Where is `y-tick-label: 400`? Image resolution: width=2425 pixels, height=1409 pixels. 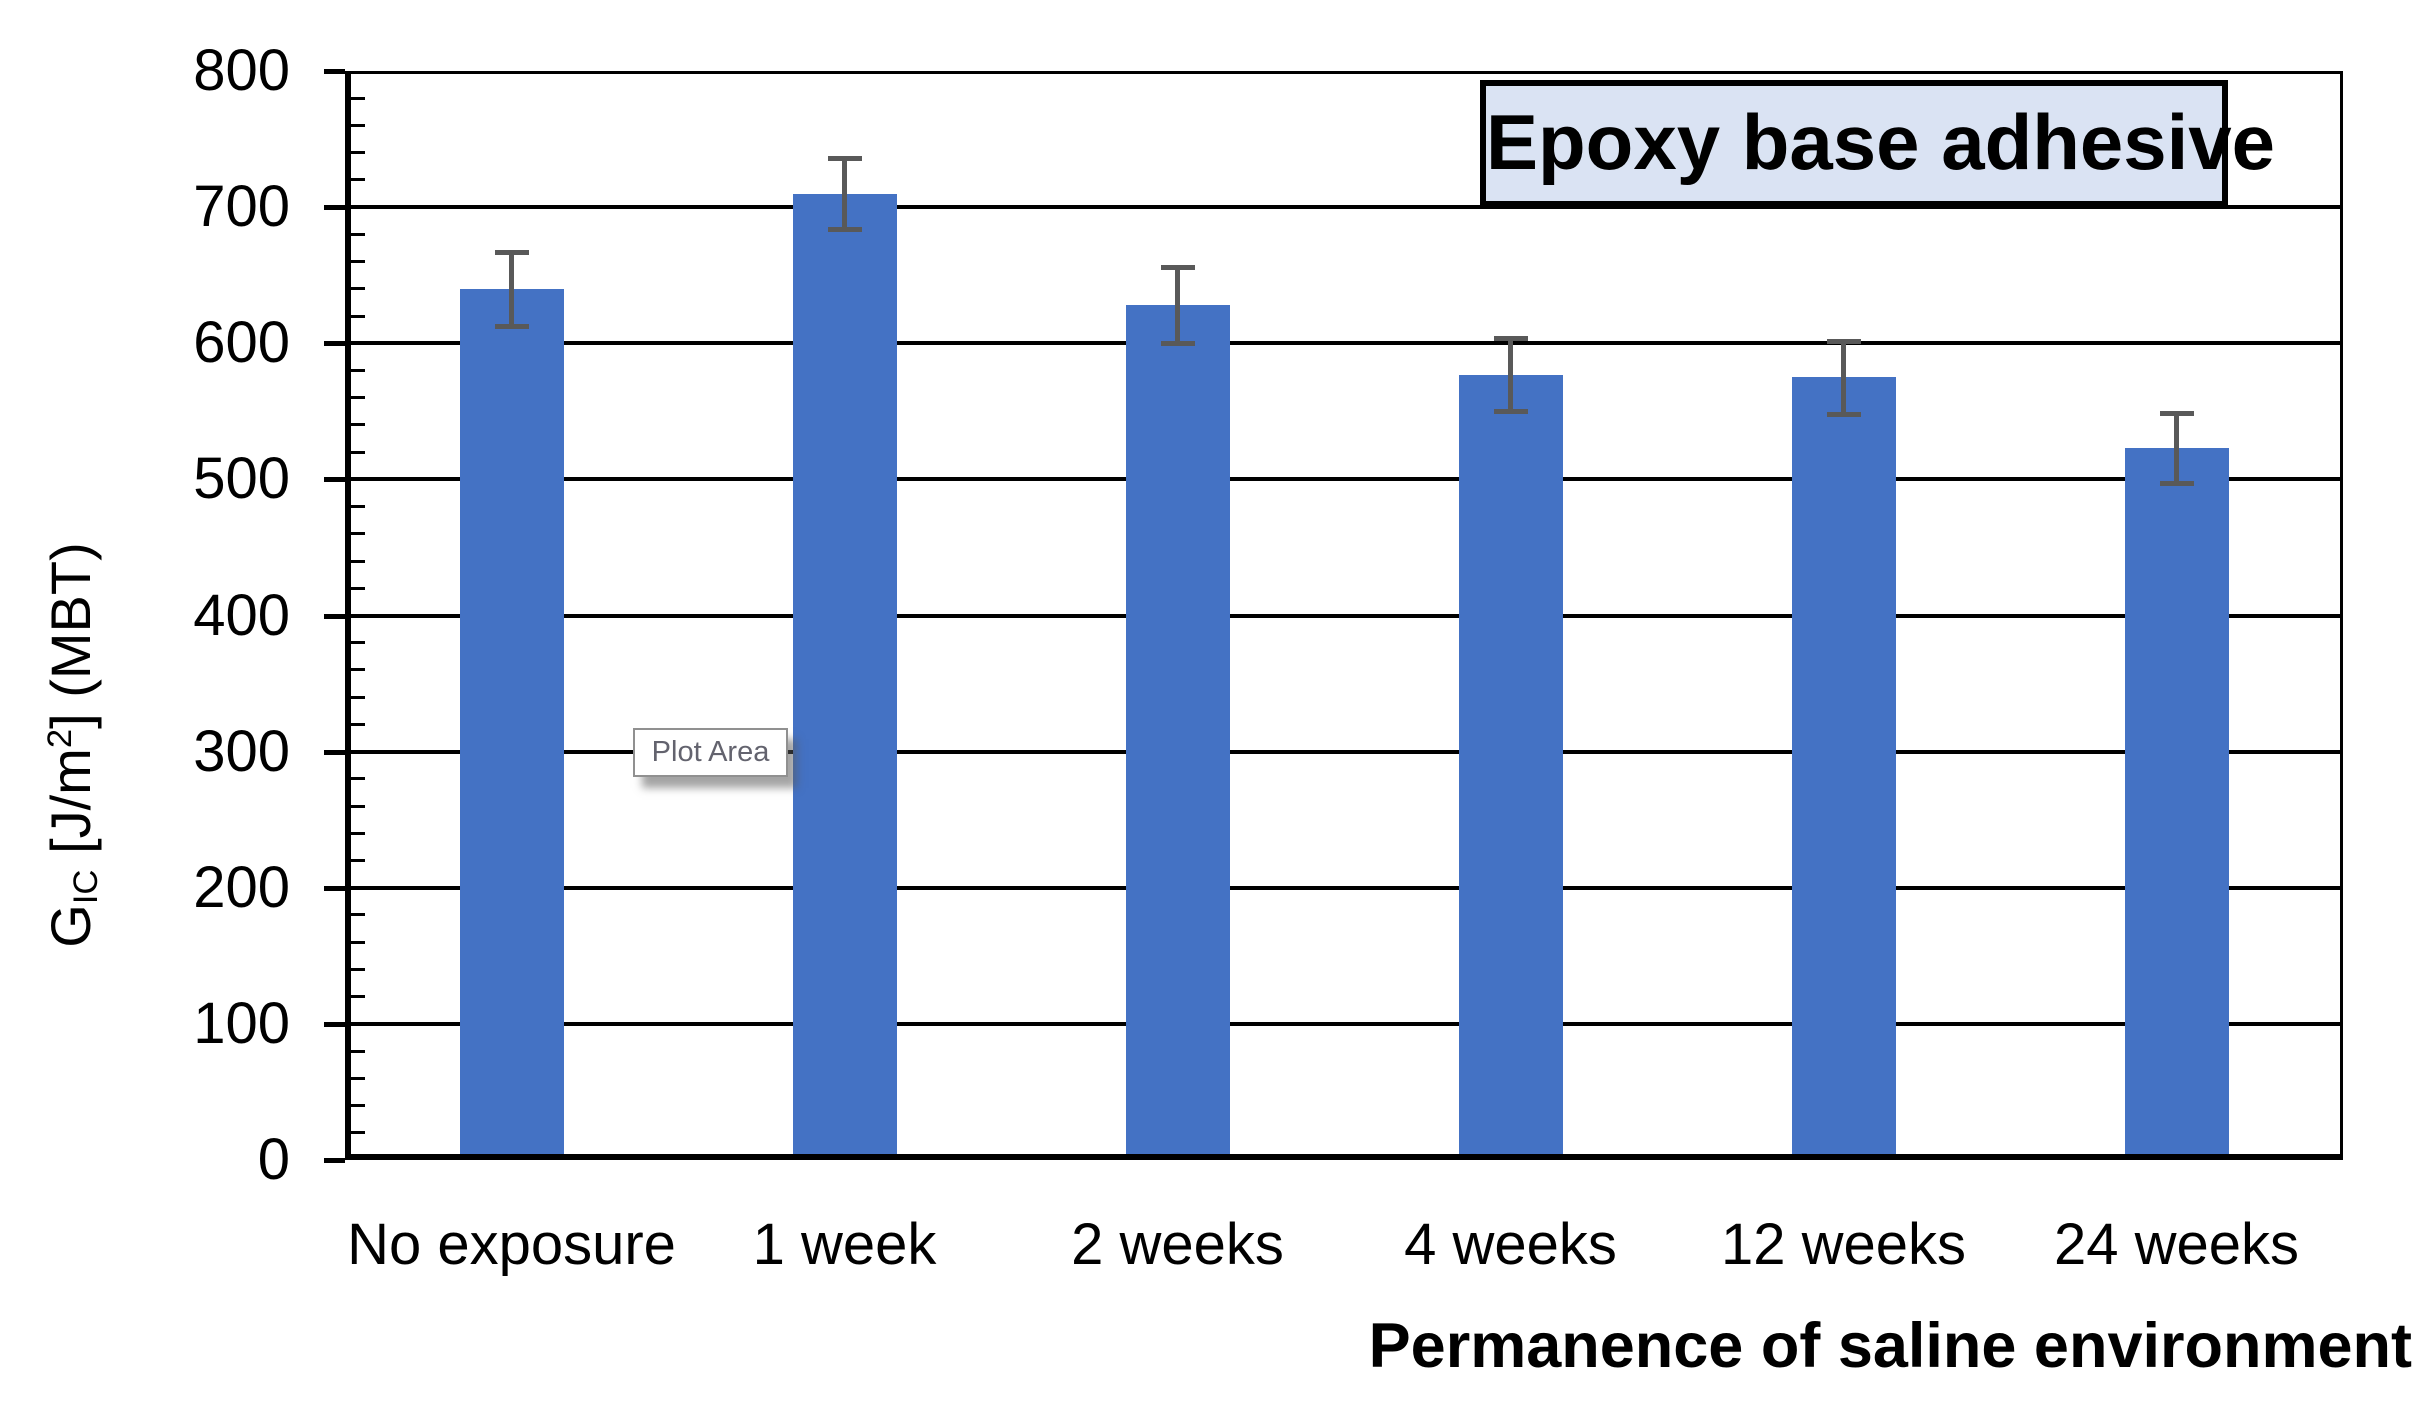
y-tick-label: 400 is located at coordinates (241, 615).